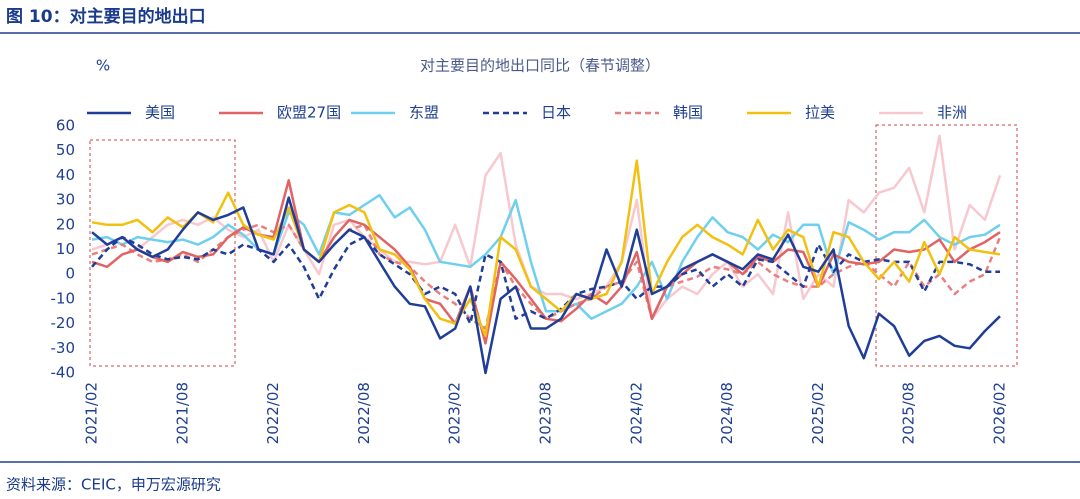  Describe the element at coordinates (63, 323) in the screenshot. I see `y-tick-label: -20` at that location.